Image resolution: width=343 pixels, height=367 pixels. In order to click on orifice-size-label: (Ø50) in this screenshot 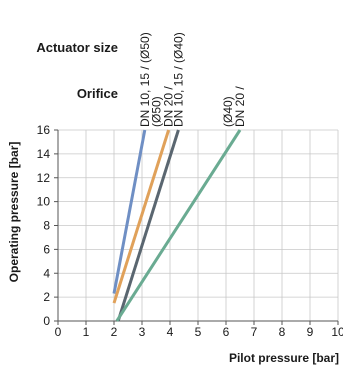, I will do `click(157, 111)`.